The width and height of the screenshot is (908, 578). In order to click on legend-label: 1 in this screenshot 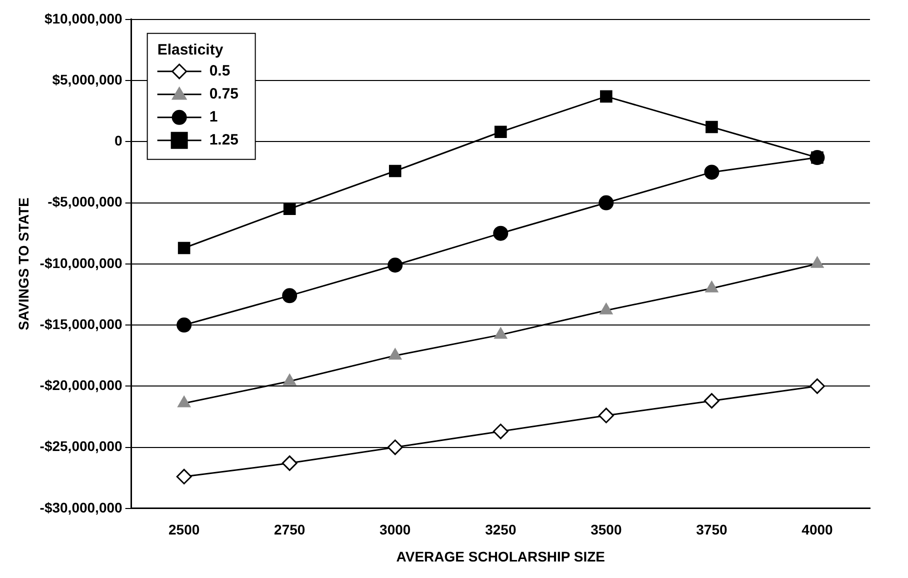, I will do `click(213, 117)`.